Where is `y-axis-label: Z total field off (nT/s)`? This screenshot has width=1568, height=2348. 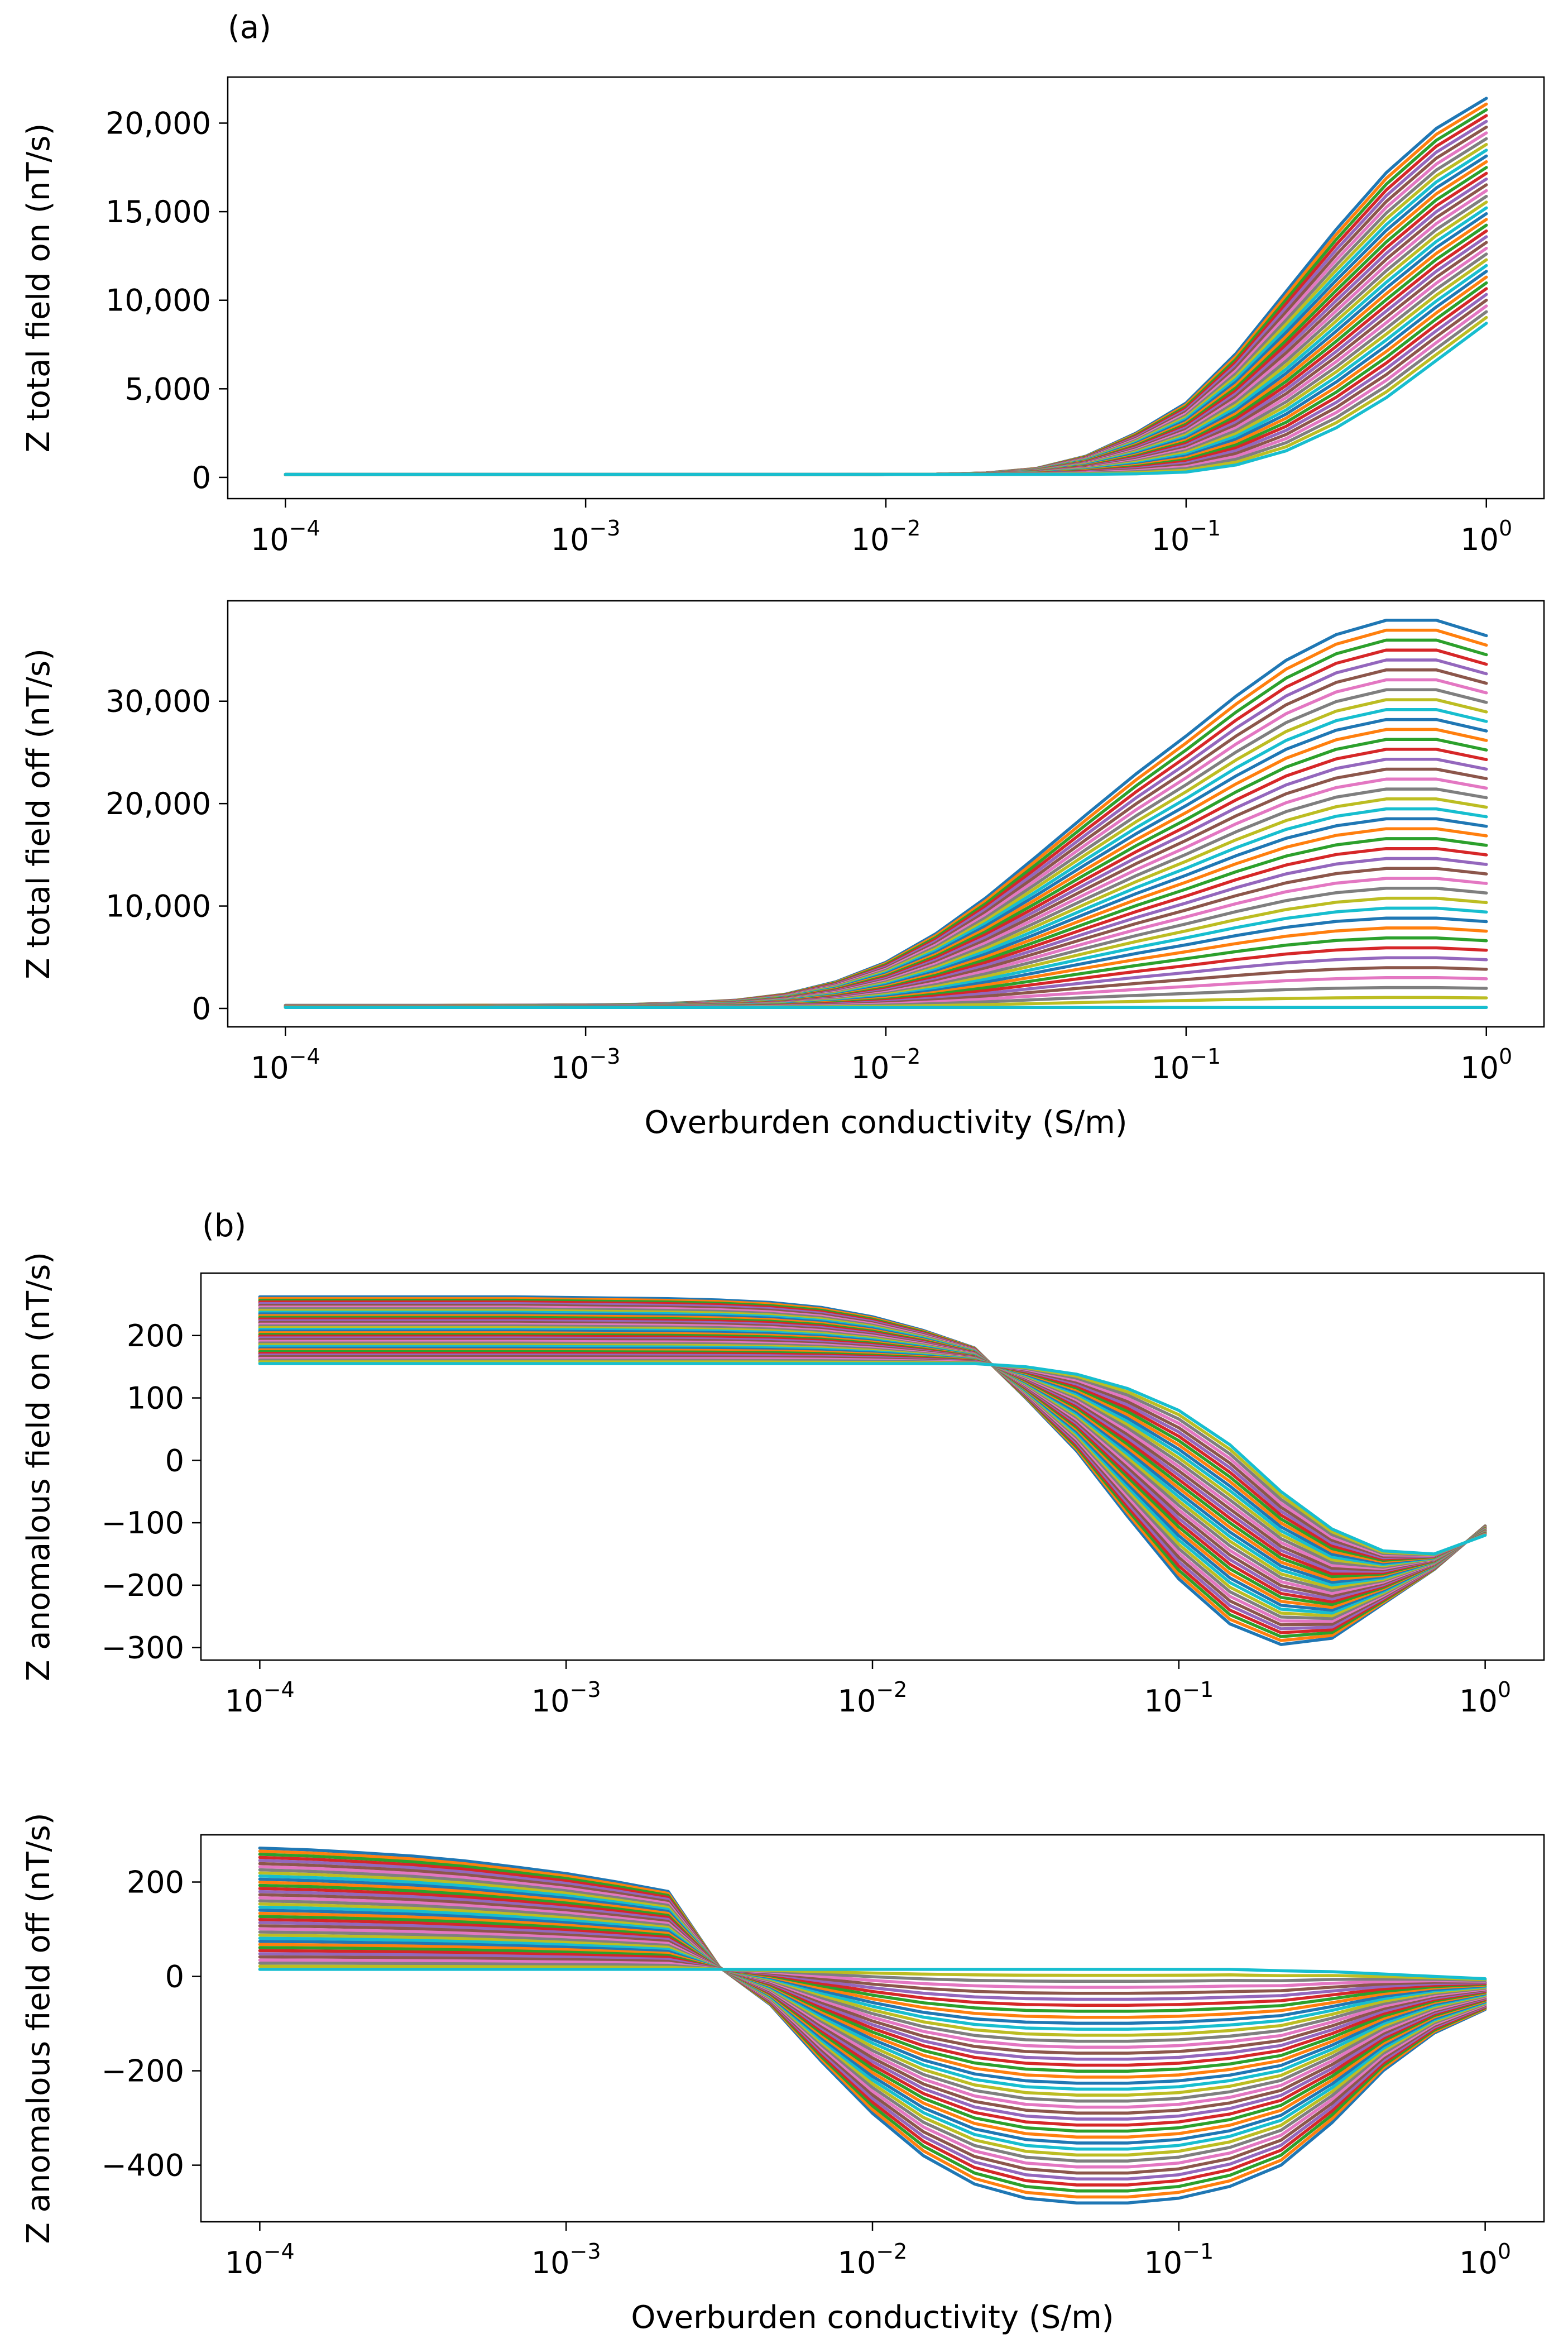 y-axis-label: Z total field off (nT/s) is located at coordinates (39, 813).